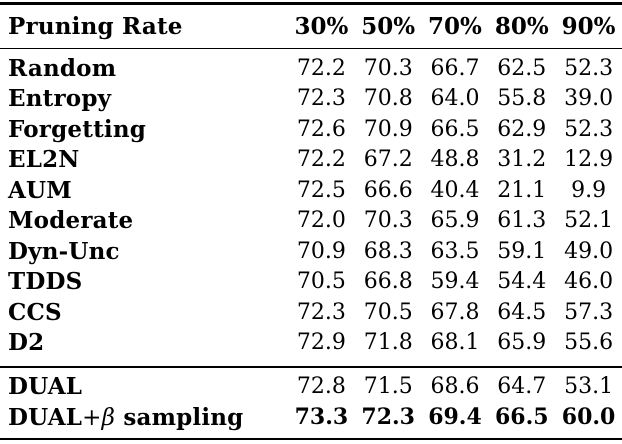 The height and width of the screenshot is (444, 622). I want to click on header-col: 80%, so click(521, 26).